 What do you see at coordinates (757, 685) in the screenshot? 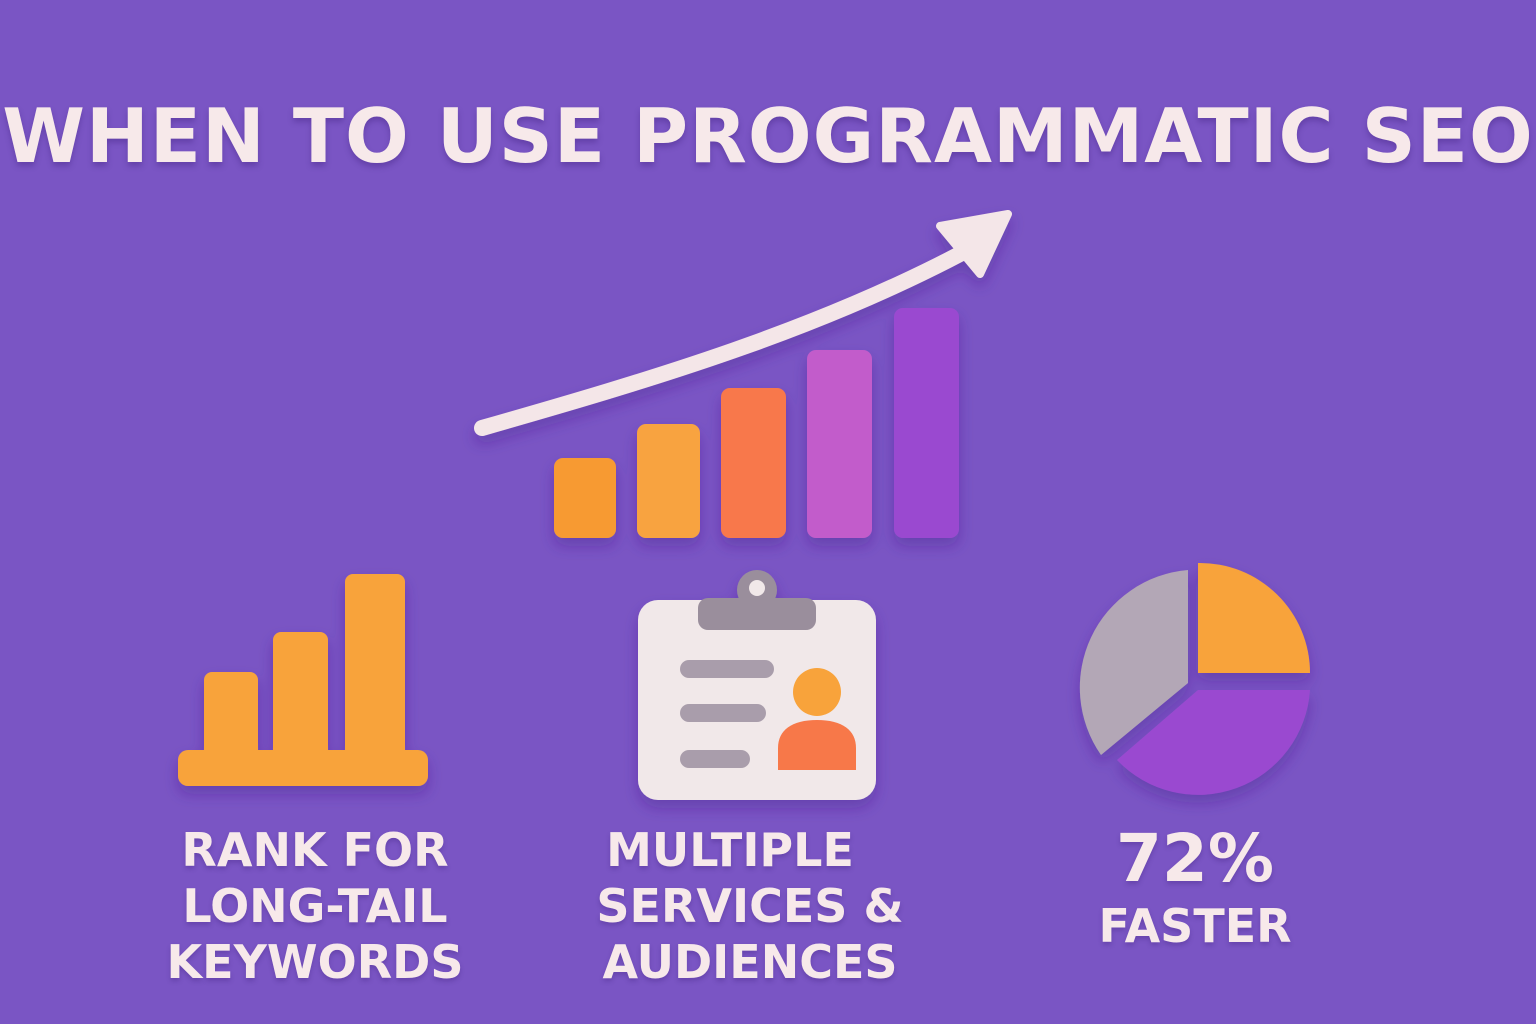
I see `clipboard-profile-icon` at bounding box center [757, 685].